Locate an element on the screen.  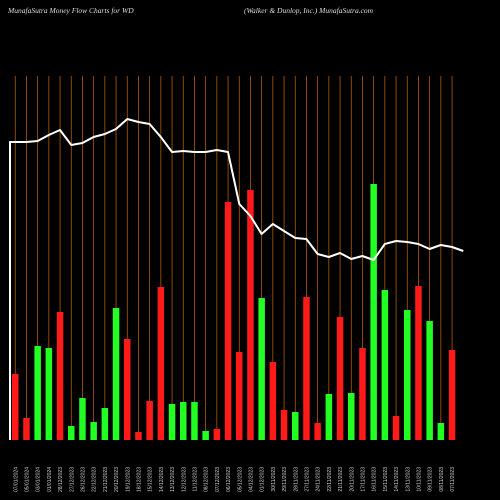
x-tick-label: 24/11/2023 is located at coordinates (319, 479).